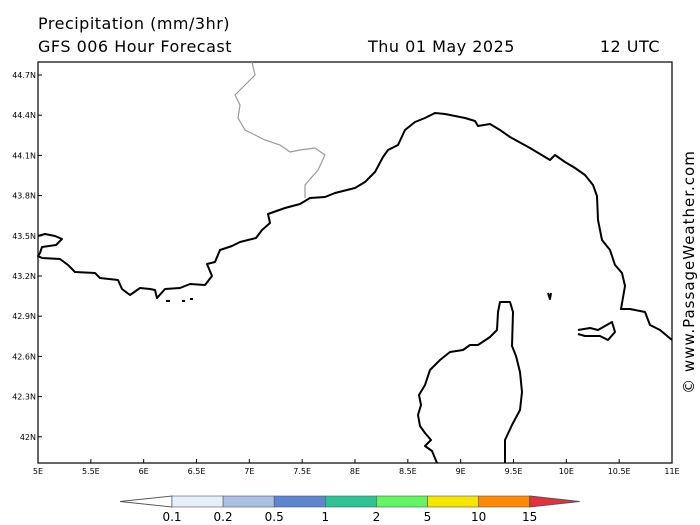 This screenshot has height=525, width=700. Describe the element at coordinates (359, 297) in the screenshot. I see `islands` at that location.